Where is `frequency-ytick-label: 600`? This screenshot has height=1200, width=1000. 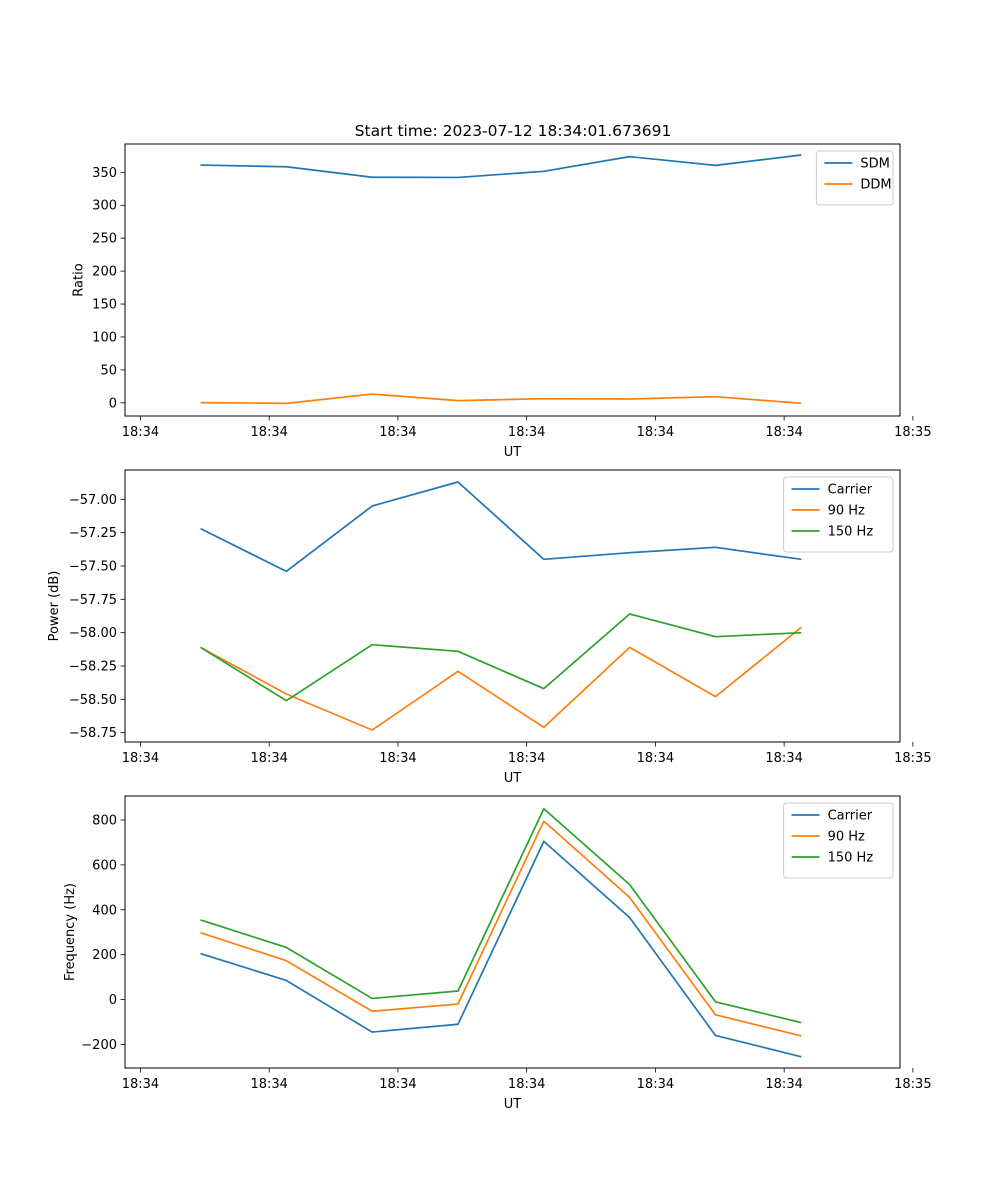
frequency-ytick-label: 600 is located at coordinates (104, 865).